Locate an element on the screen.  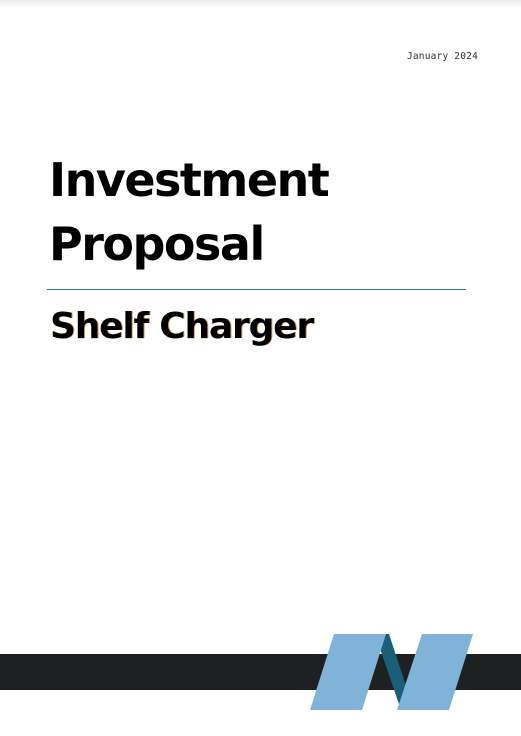
document-date: January 2024 is located at coordinates (442, 56).